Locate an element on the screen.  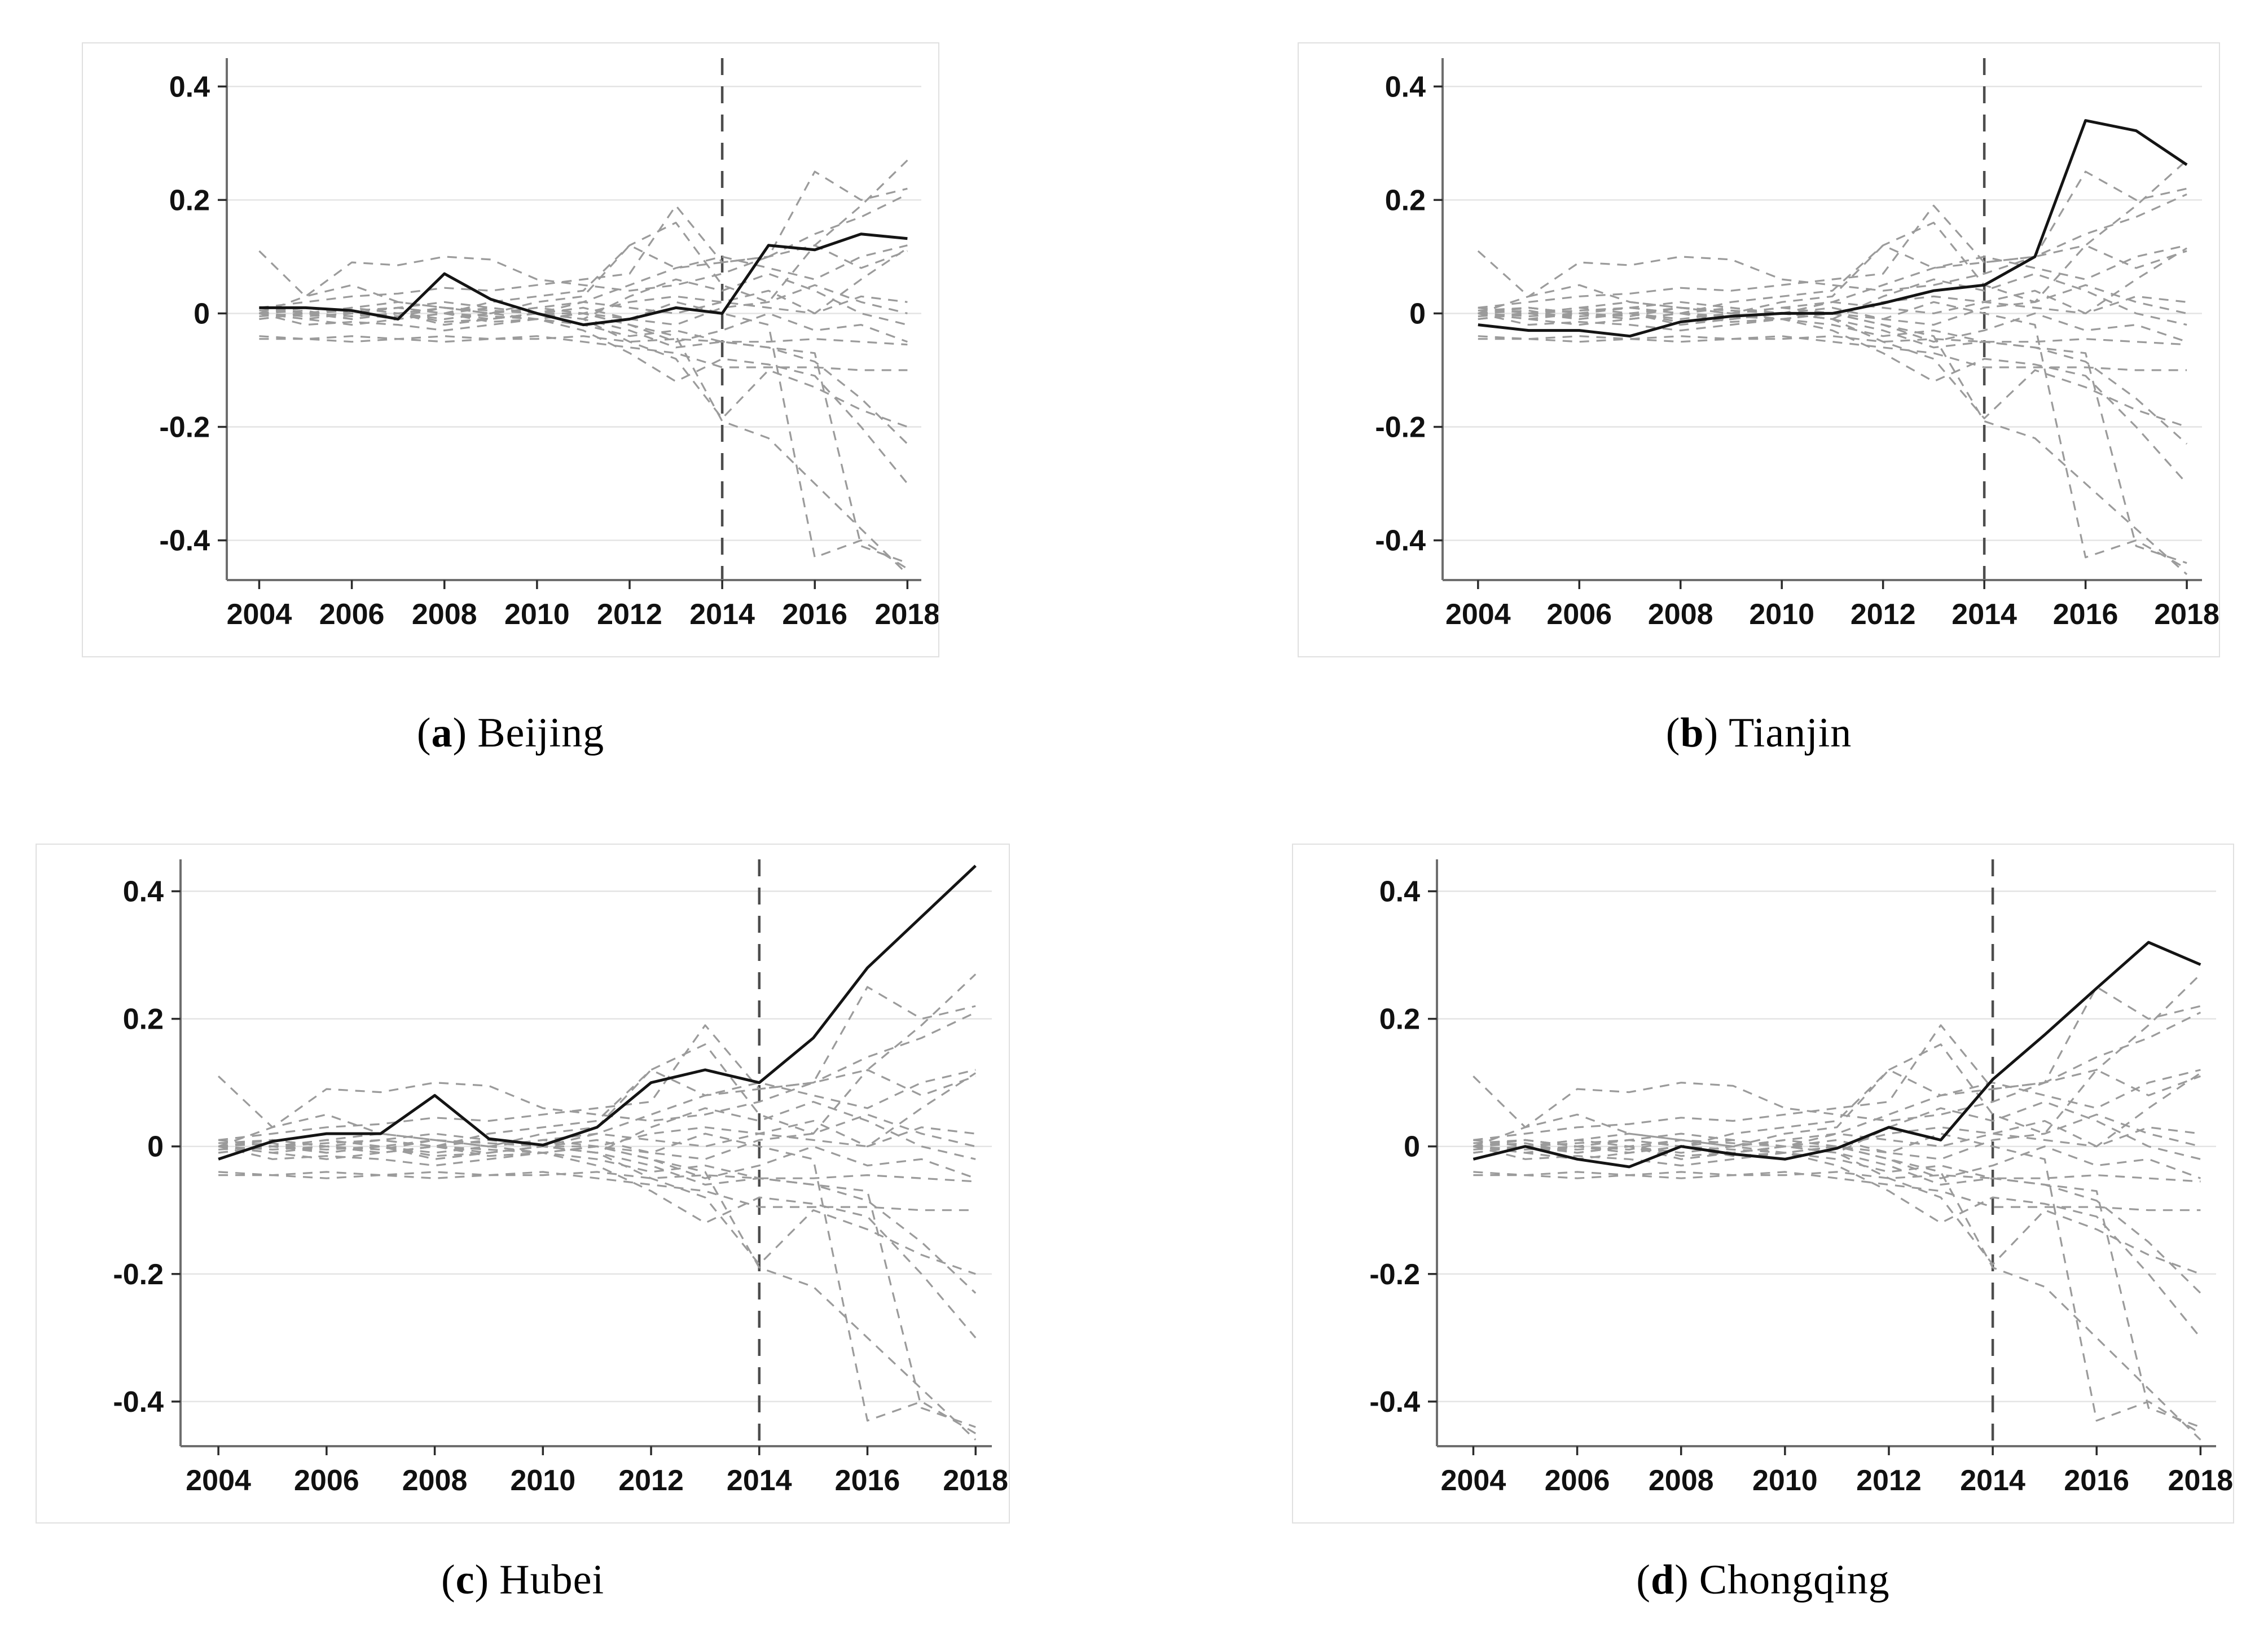
caption-letter: d is located at coordinates (1663, 1580).